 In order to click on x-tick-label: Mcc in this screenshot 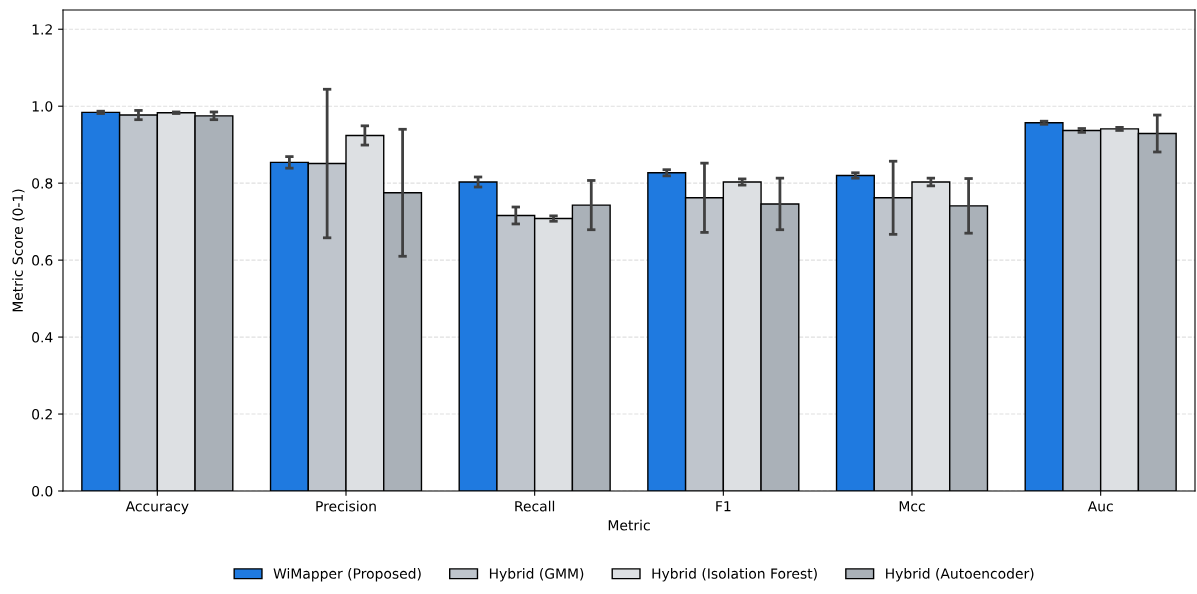, I will do `click(912, 506)`.